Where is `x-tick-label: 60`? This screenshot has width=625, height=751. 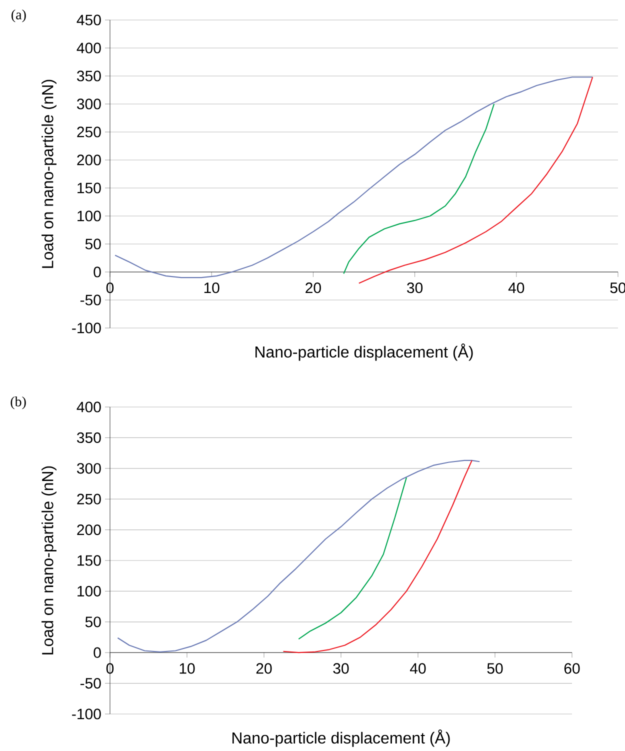 x-tick-label: 60 is located at coordinates (572, 668).